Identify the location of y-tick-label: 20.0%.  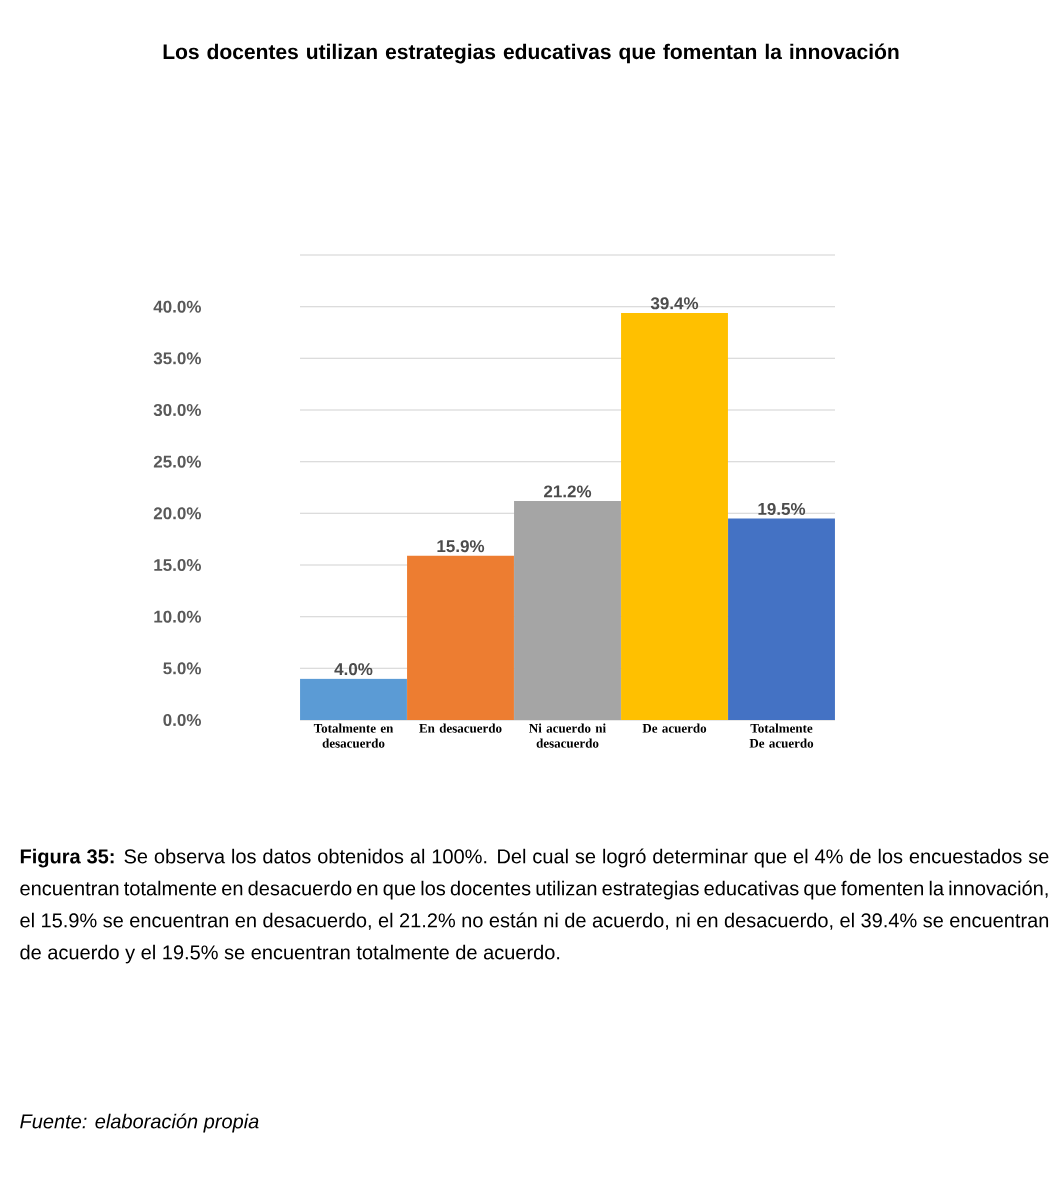
(177, 513).